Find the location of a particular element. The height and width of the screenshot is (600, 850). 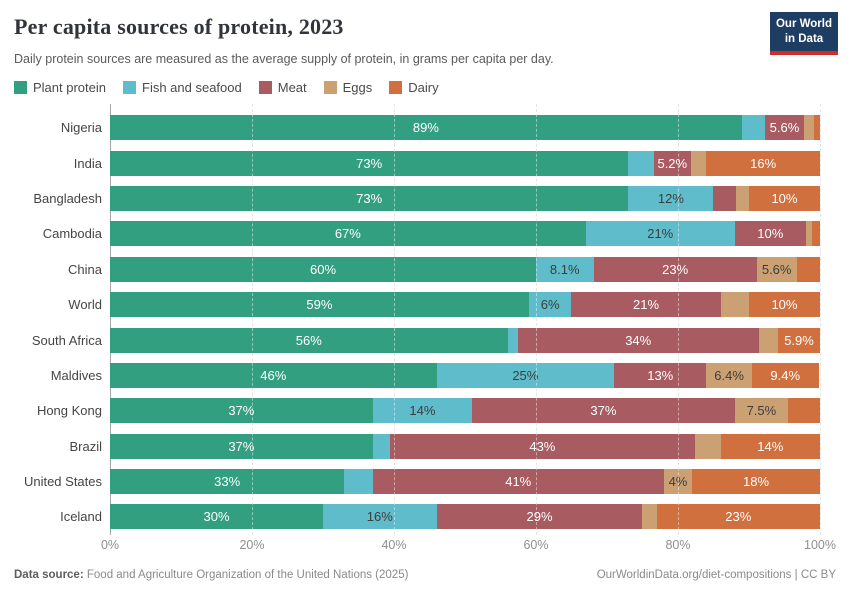

bar-value-label: 14% is located at coordinates (422, 411).